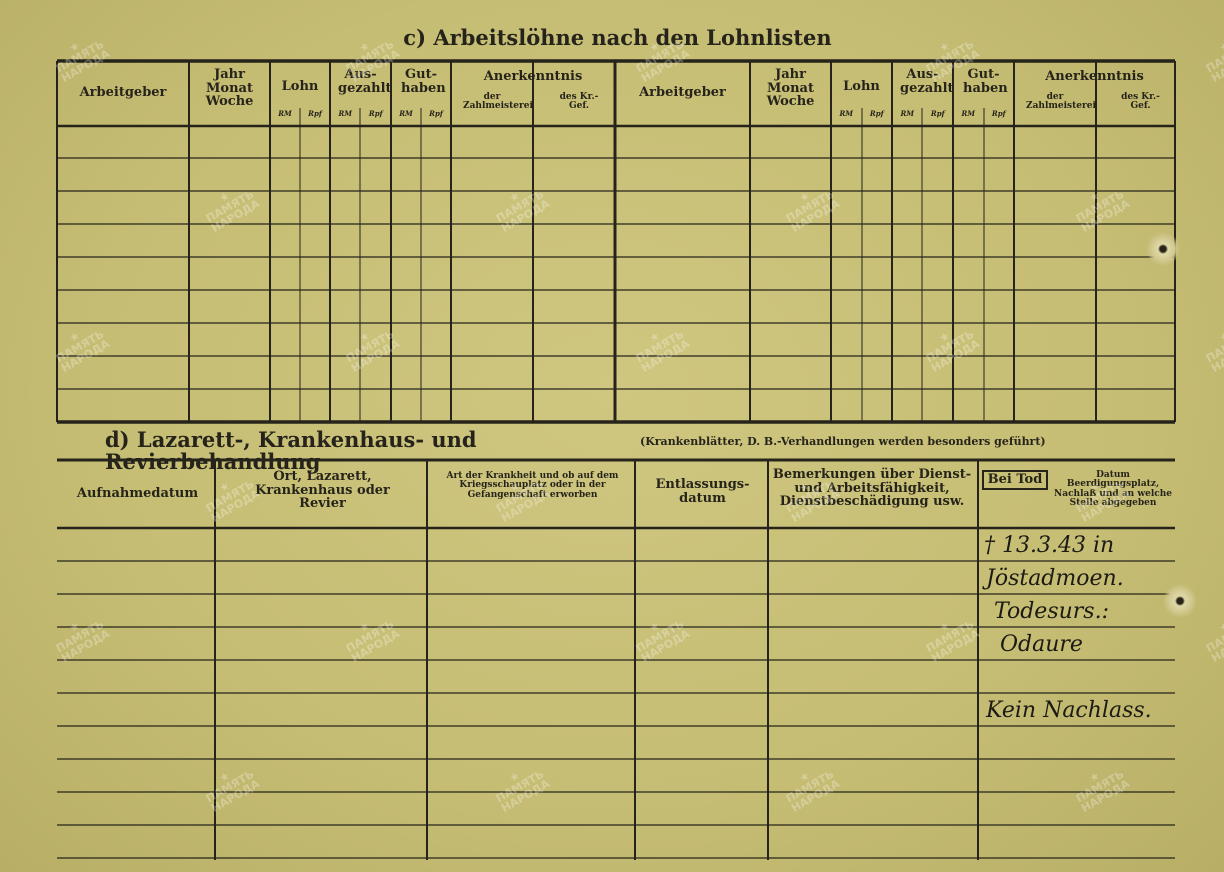 The width and height of the screenshot is (1224, 872). Describe the element at coordinates (1015, 480) in the screenshot. I see `header-bei-tod: Bei Tod` at that location.